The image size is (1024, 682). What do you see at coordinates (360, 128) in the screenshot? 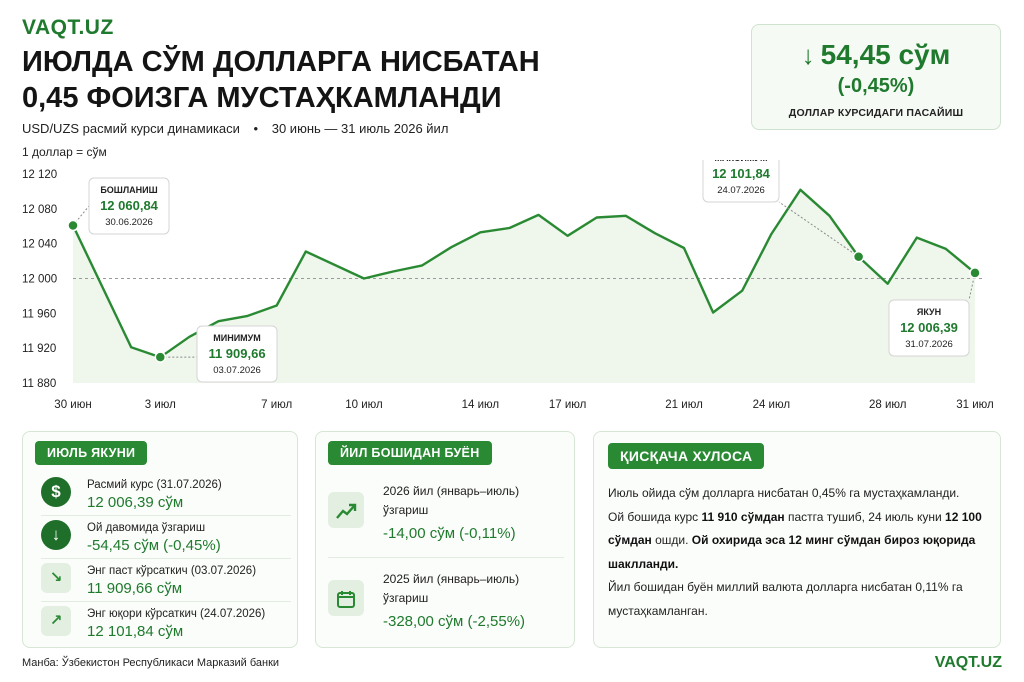
I see `subtitle-period: 30 июнь — 31 июль 2026 йил` at bounding box center [360, 128].